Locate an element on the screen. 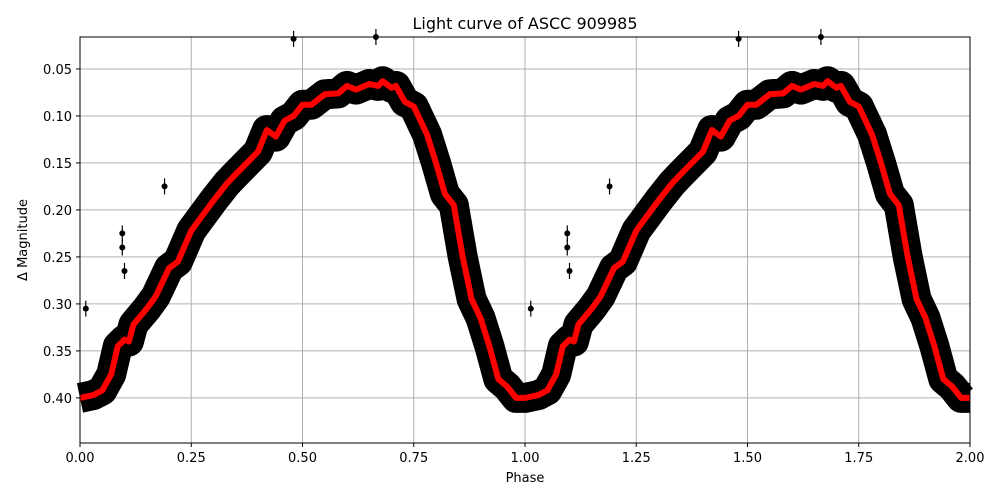 This screenshot has height=504, width=1000. y-tick-label: 0.40 is located at coordinates (57, 399).